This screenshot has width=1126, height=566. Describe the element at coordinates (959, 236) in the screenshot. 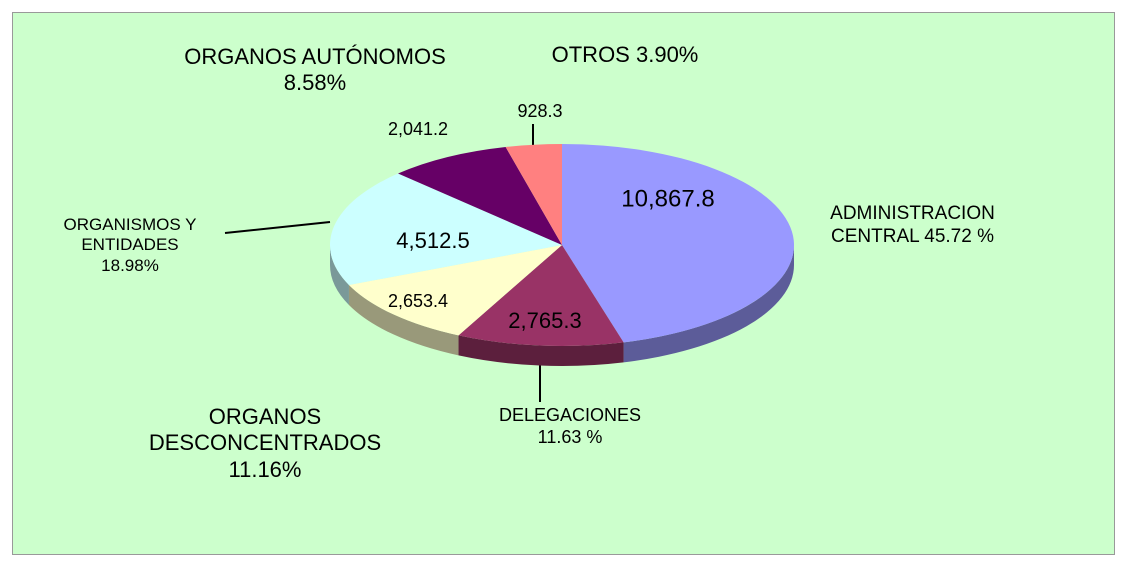

I see `percent-label: 45.72 %` at that location.